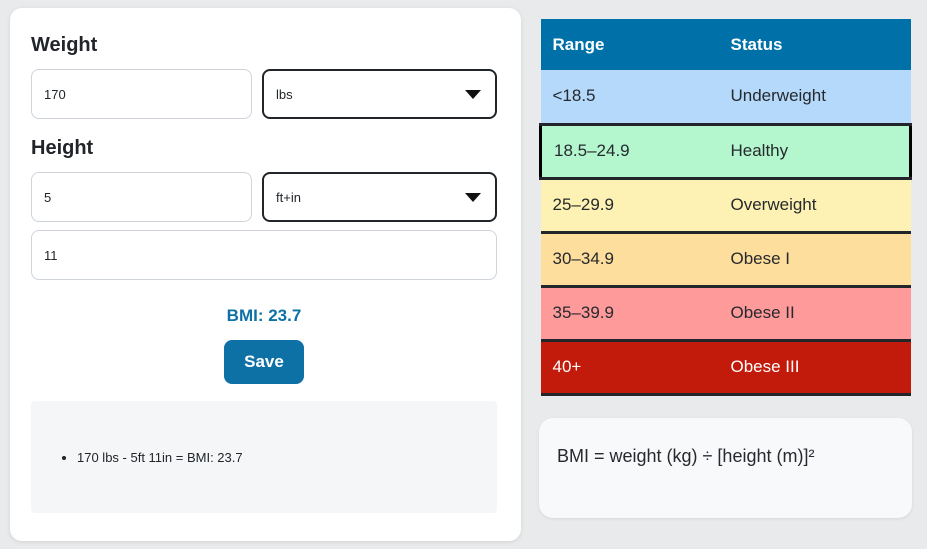  What do you see at coordinates (765, 366) in the screenshot?
I see `status-cell: Obese III` at bounding box center [765, 366].